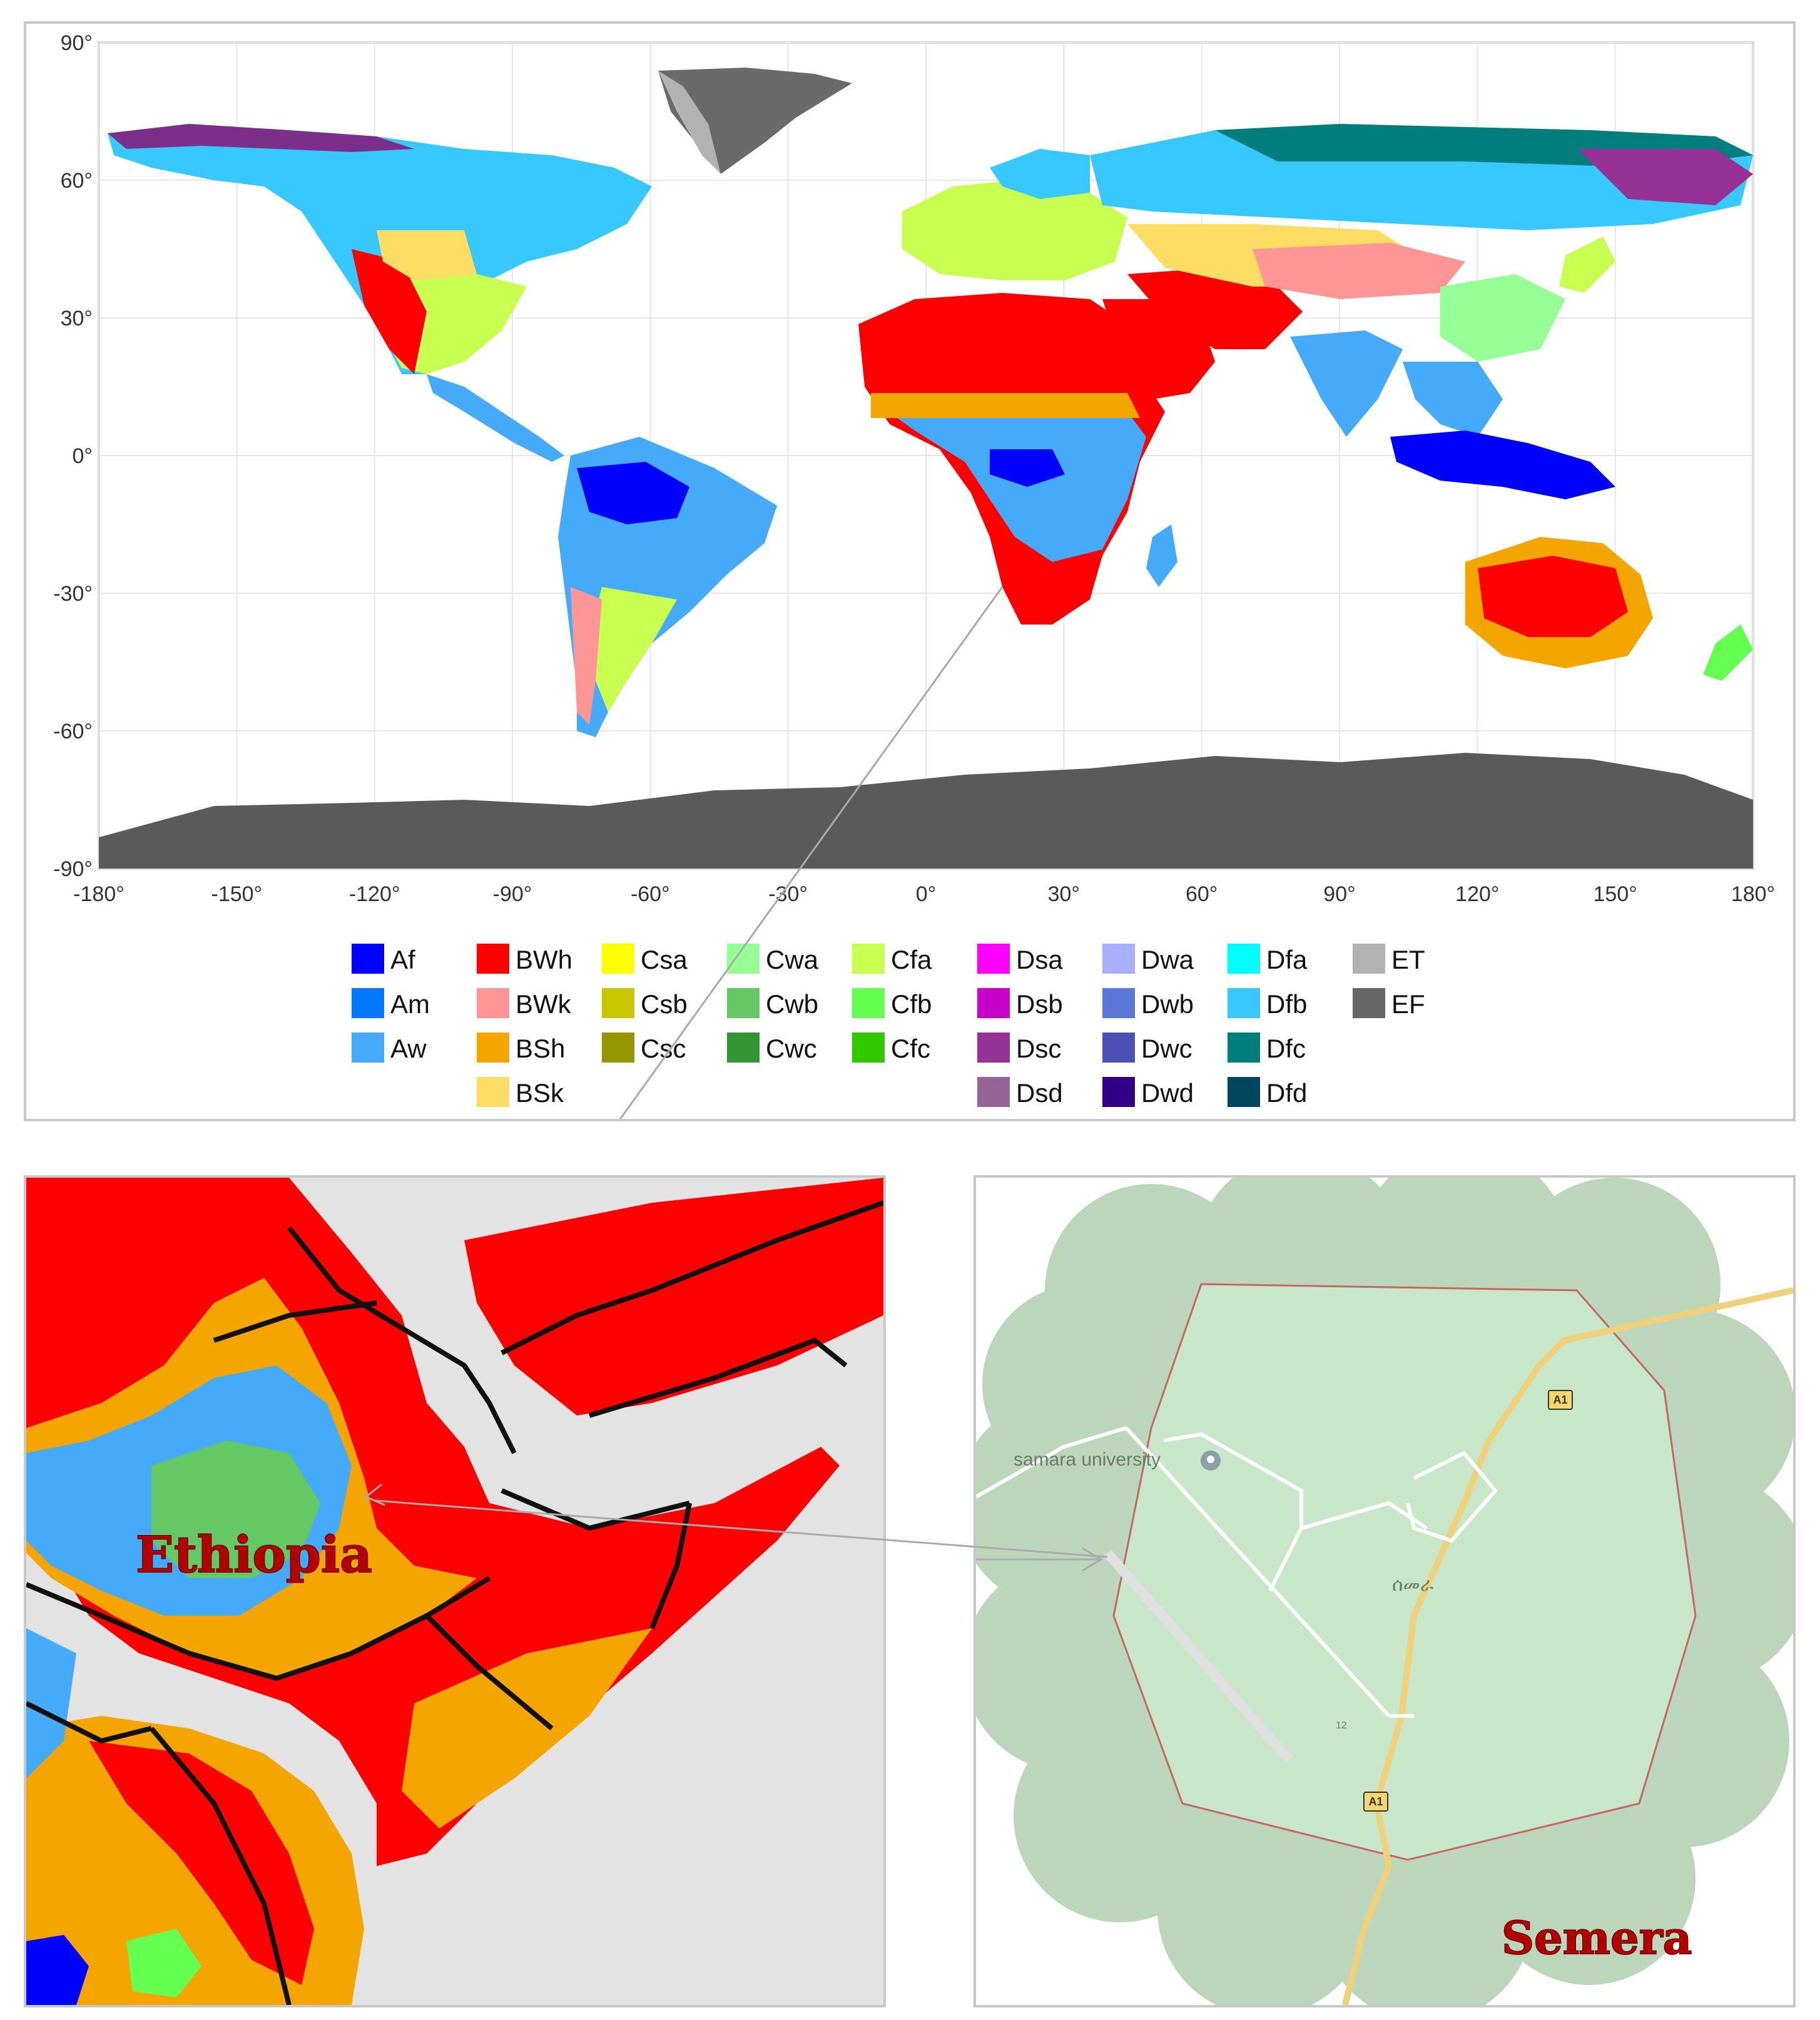 The width and height of the screenshot is (1820, 2020). What do you see at coordinates (410, 1004) in the screenshot?
I see `legend-label-am: Am` at bounding box center [410, 1004].